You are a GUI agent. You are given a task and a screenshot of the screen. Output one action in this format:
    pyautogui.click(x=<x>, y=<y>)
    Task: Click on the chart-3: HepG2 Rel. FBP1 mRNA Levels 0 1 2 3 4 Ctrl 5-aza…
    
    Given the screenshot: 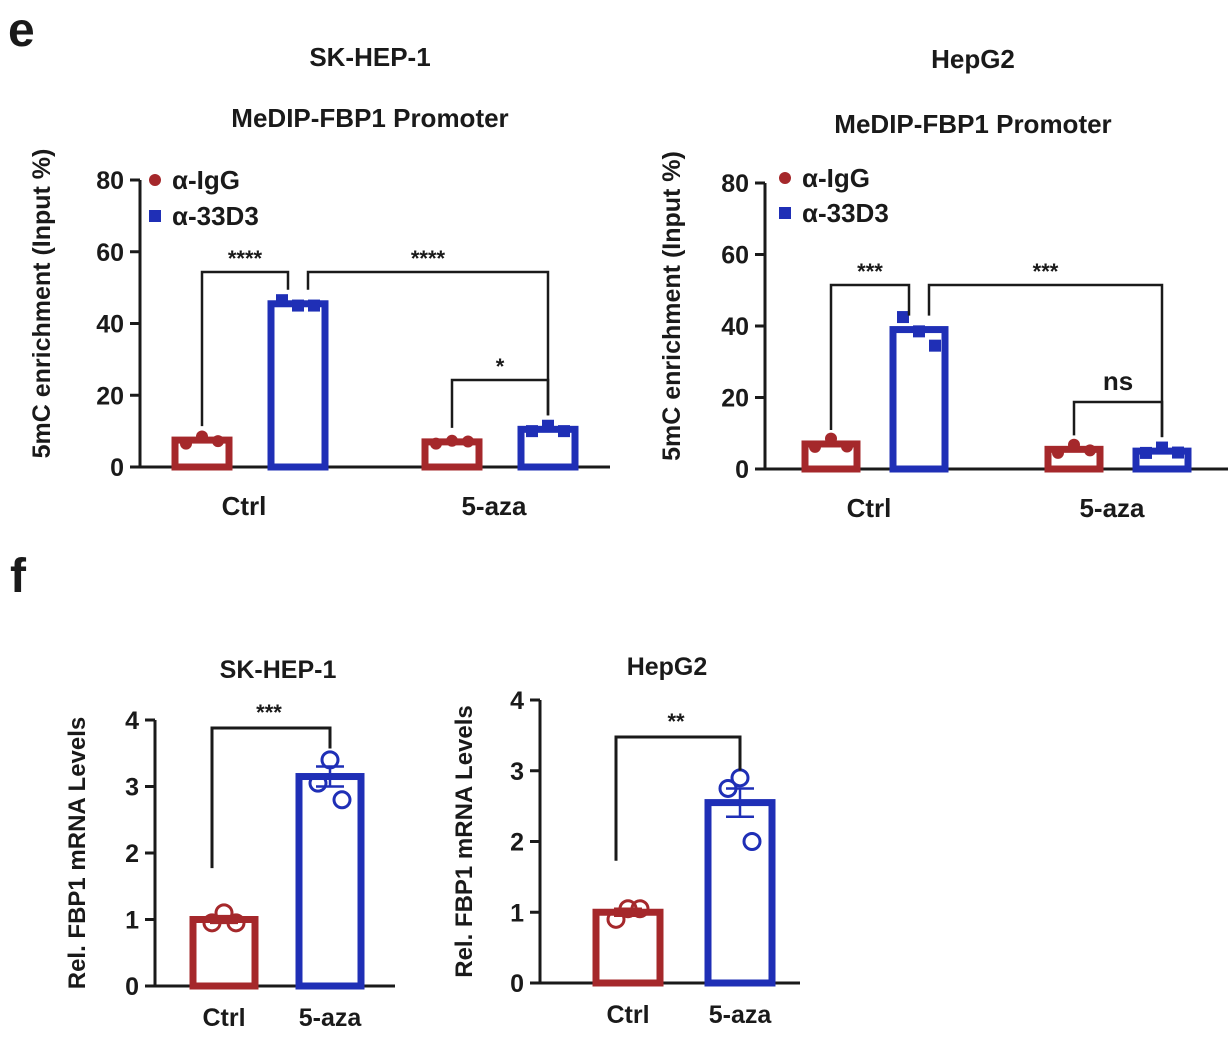 What is the action you would take?
    pyautogui.click(x=625, y=841)
    